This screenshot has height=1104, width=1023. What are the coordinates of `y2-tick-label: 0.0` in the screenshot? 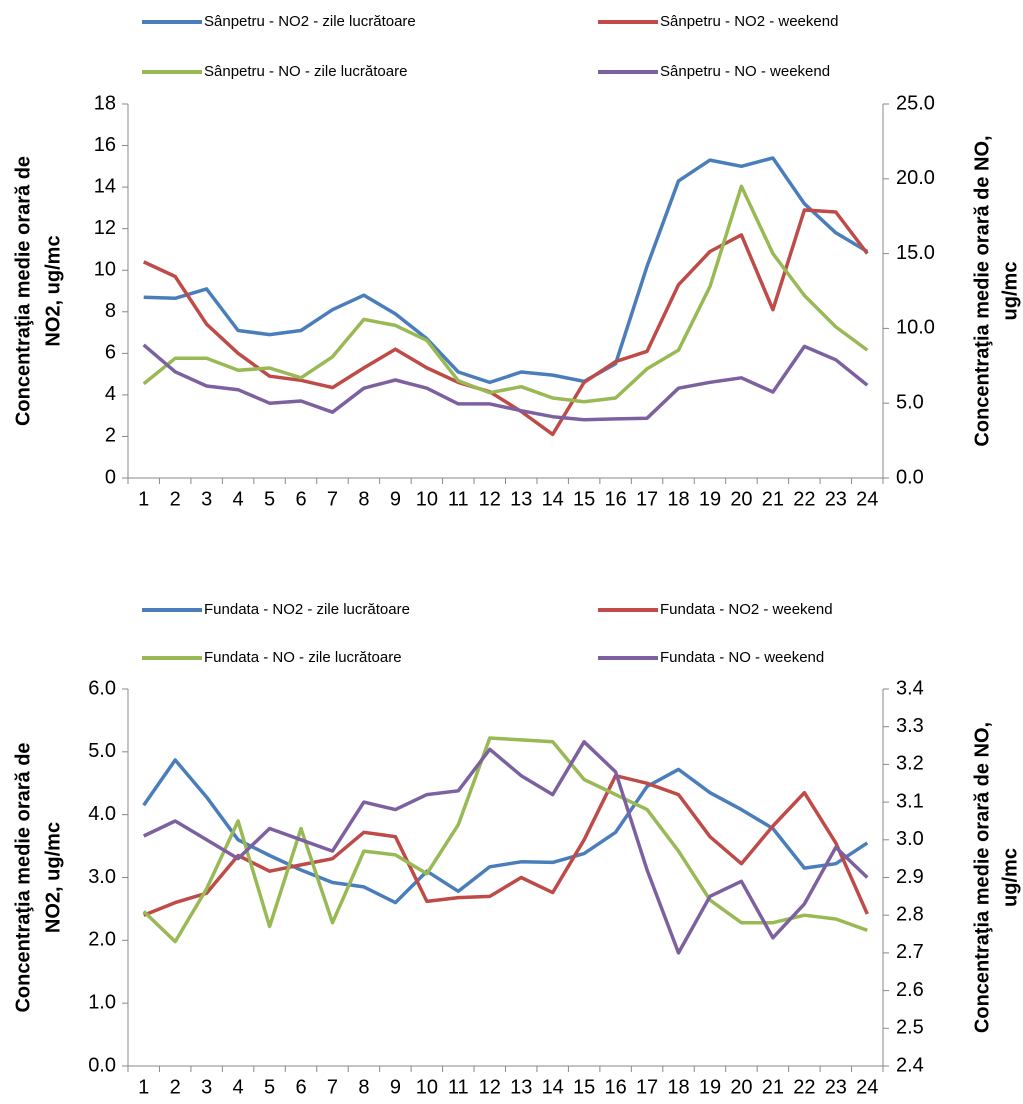 It's located at (910, 477).